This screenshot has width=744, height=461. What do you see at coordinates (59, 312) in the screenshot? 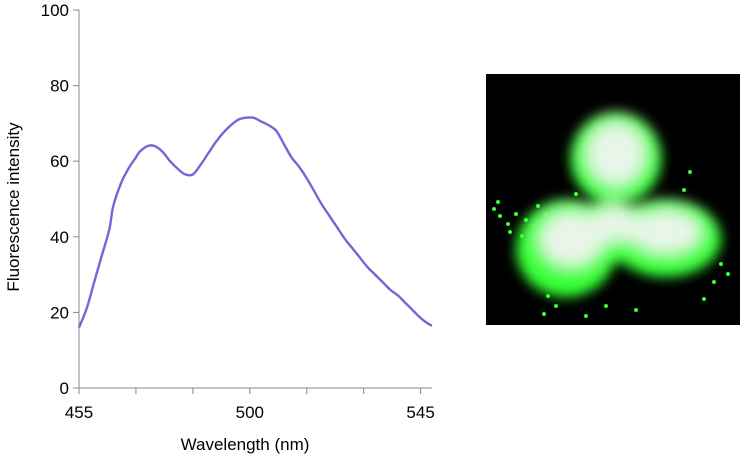
I see `y-tick-label: 20` at bounding box center [59, 312].